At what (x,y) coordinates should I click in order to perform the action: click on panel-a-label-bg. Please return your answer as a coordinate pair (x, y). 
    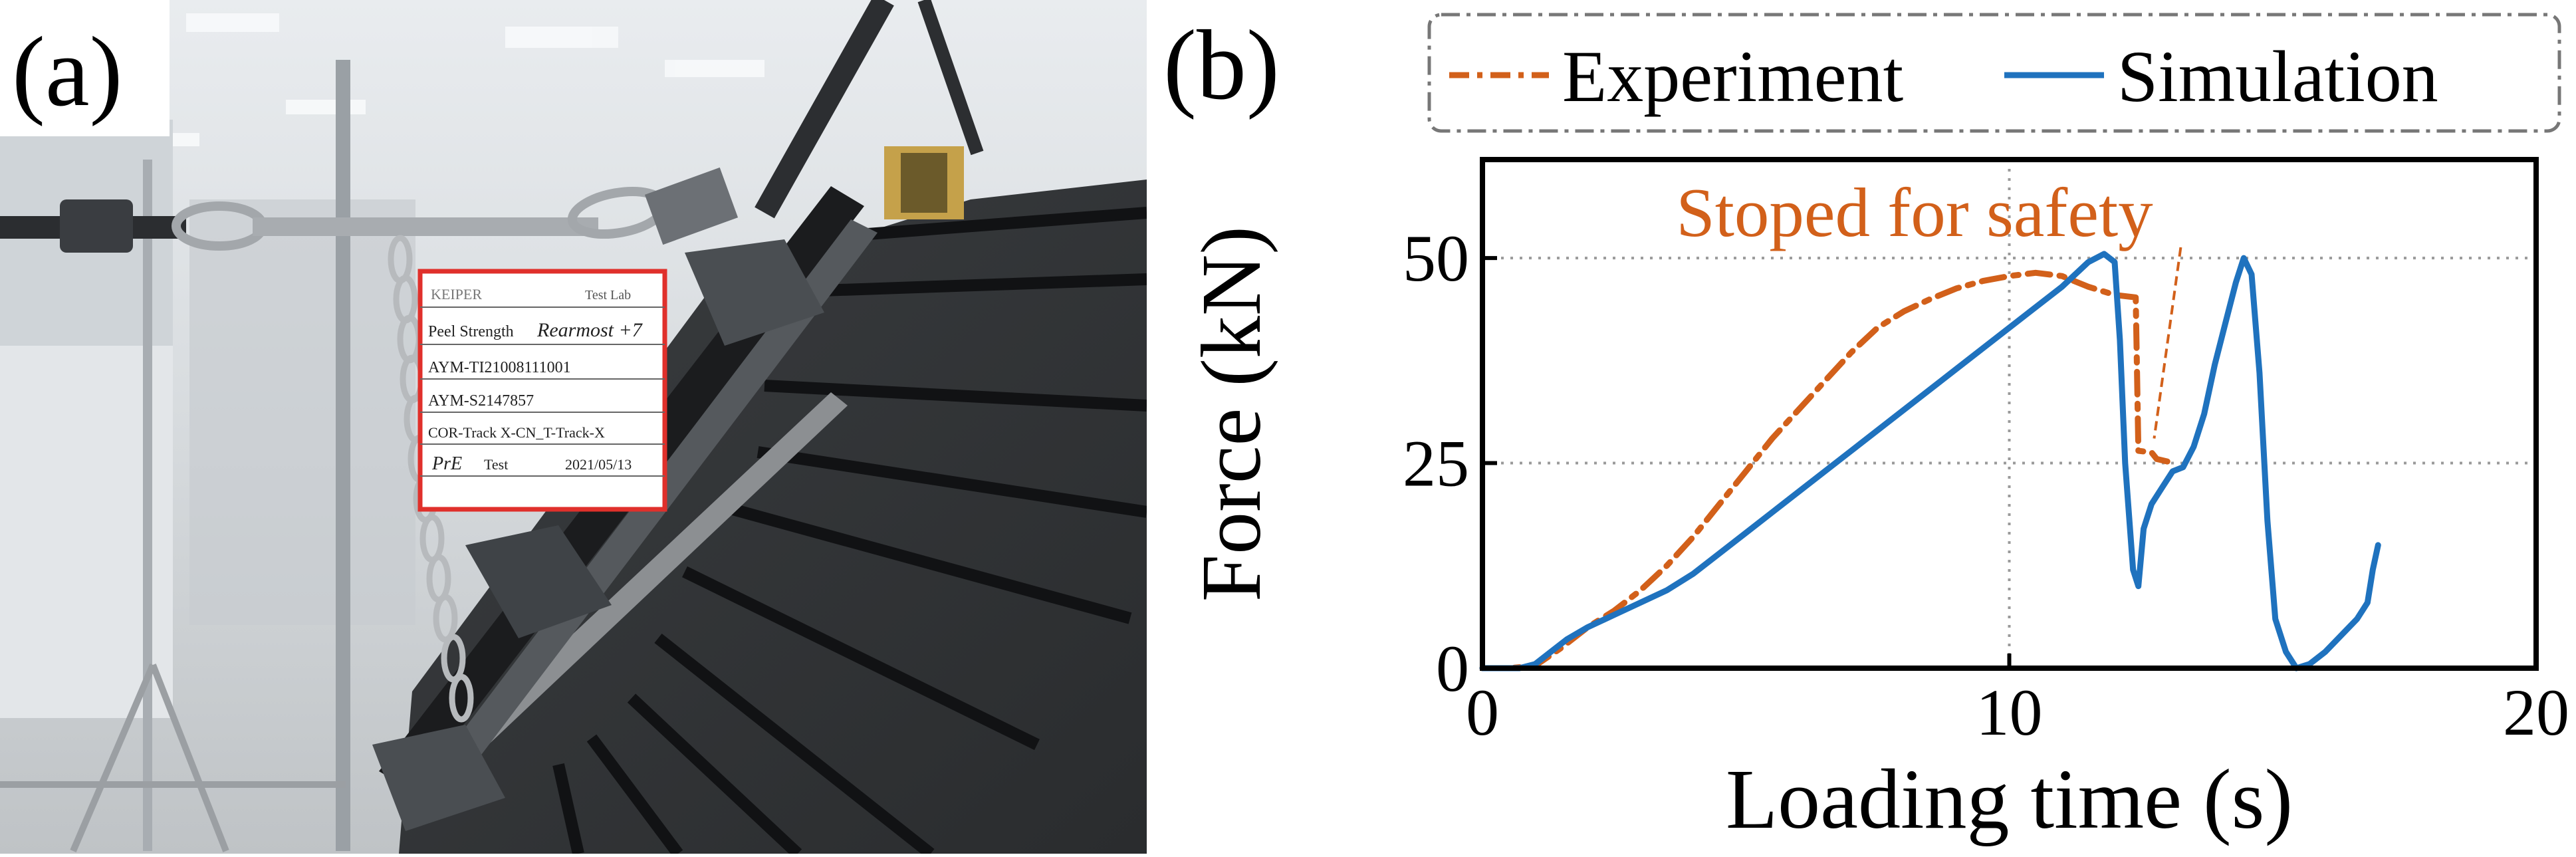
    Looking at the image, I should click on (85, 68).